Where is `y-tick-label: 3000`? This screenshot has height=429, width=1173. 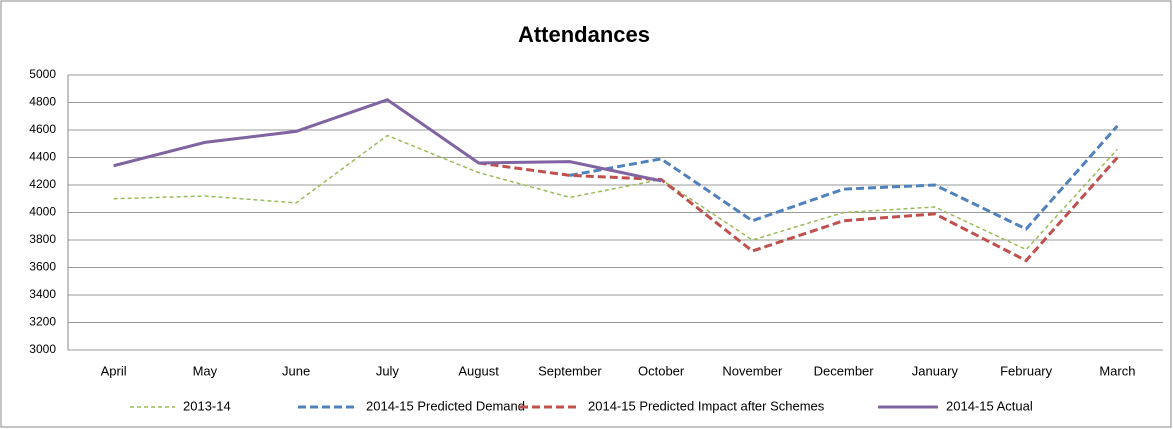
y-tick-label: 3000 is located at coordinates (42, 349).